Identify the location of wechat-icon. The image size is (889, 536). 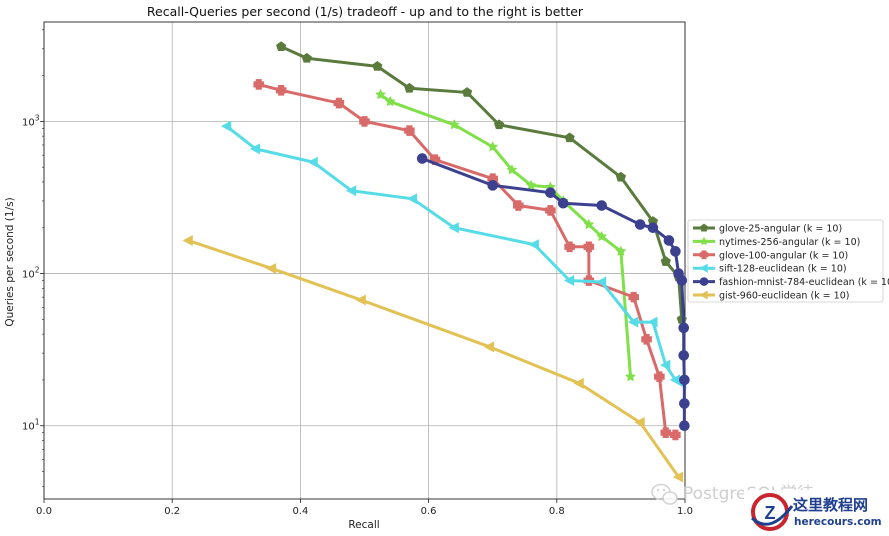
(664, 494).